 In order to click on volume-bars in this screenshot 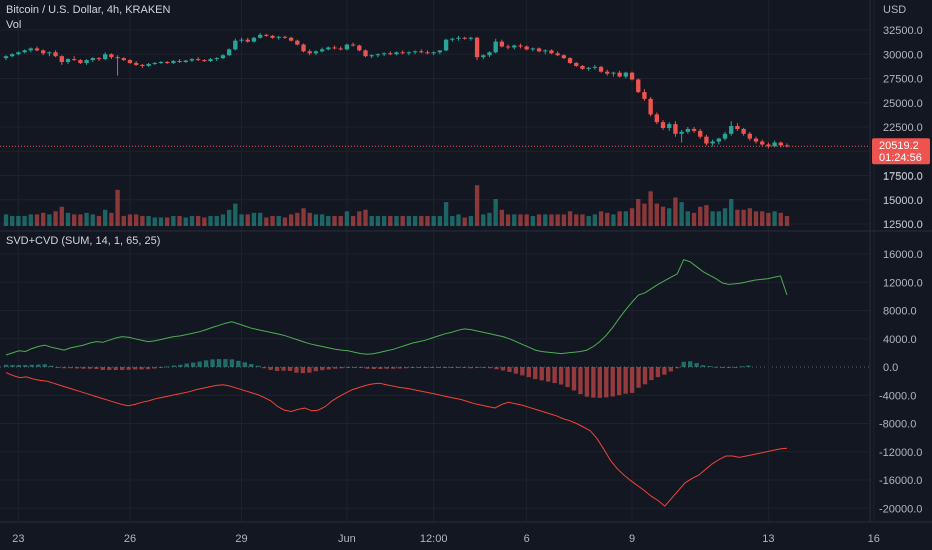, I will do `click(396, 205)`.